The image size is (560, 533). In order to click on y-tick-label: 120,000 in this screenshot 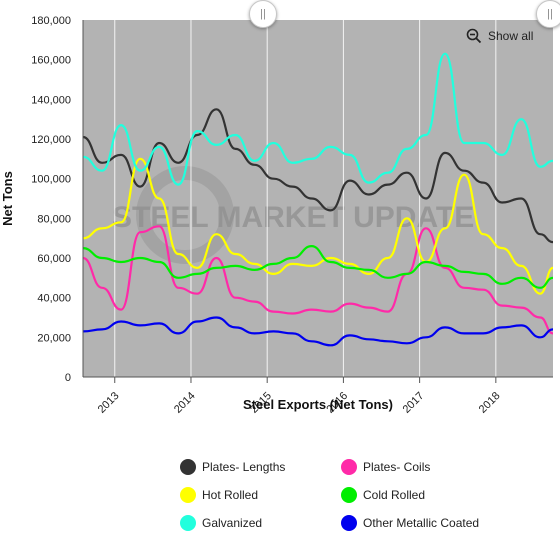, I will do `click(51, 140)`.